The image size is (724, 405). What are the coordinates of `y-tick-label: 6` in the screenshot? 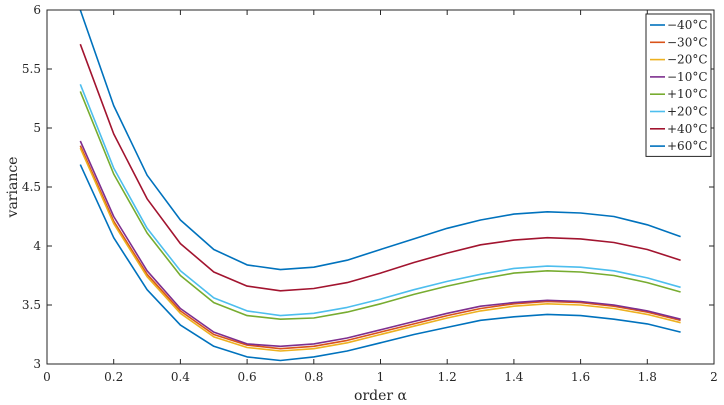 It's located at (37, 10).